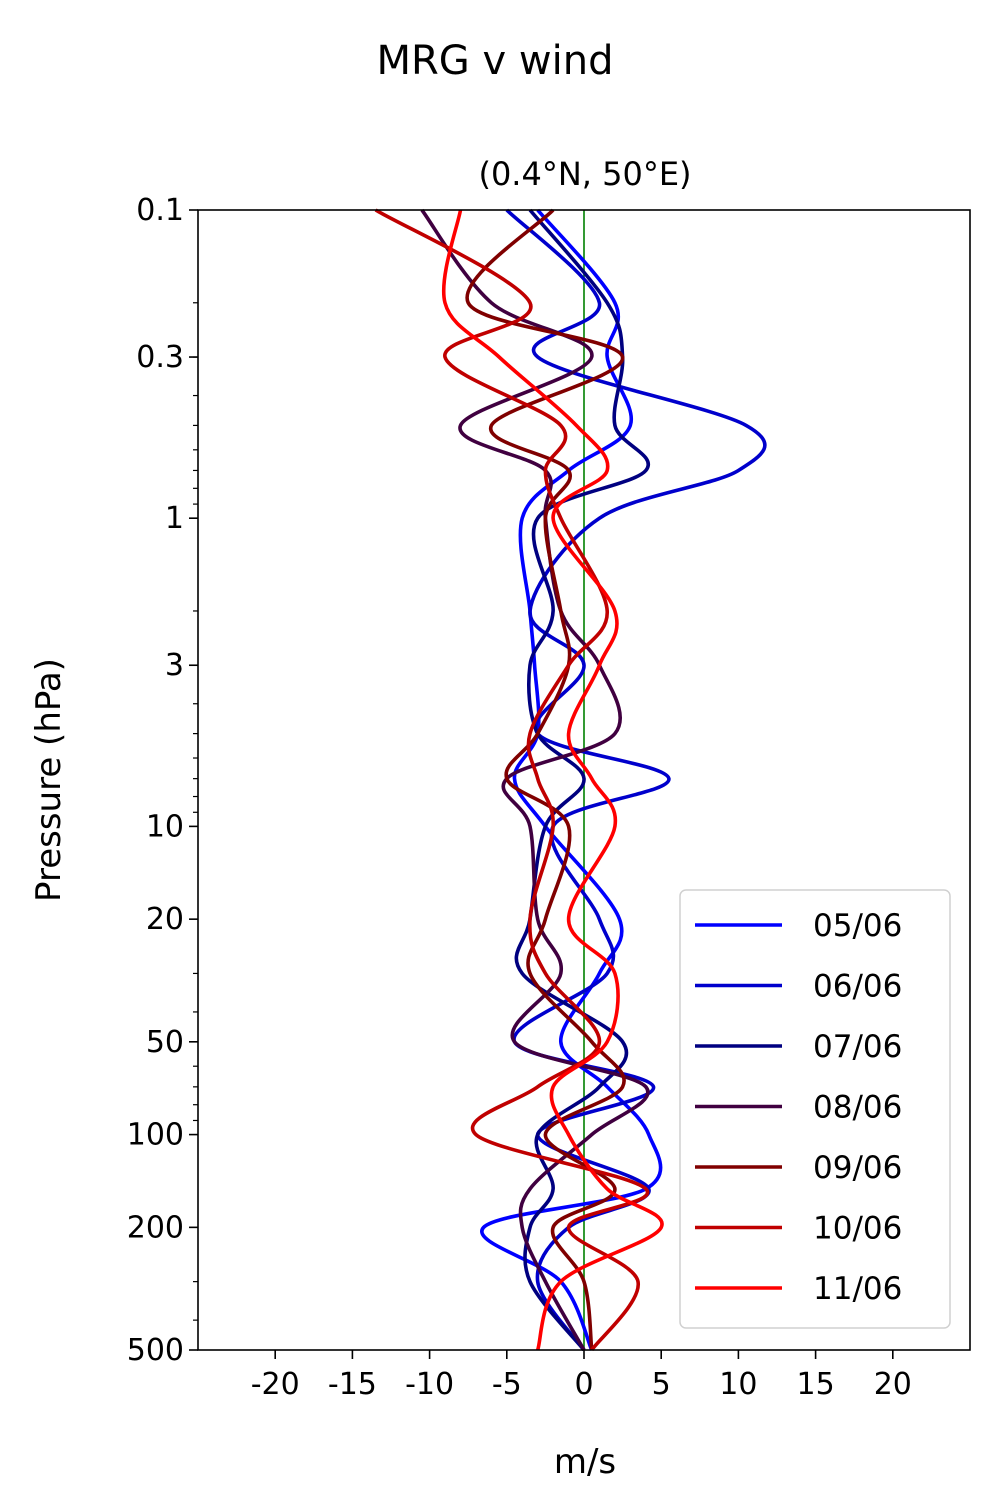 The height and width of the screenshot is (1500, 990). I want to click on y-tick-label: 10, so click(165, 826).